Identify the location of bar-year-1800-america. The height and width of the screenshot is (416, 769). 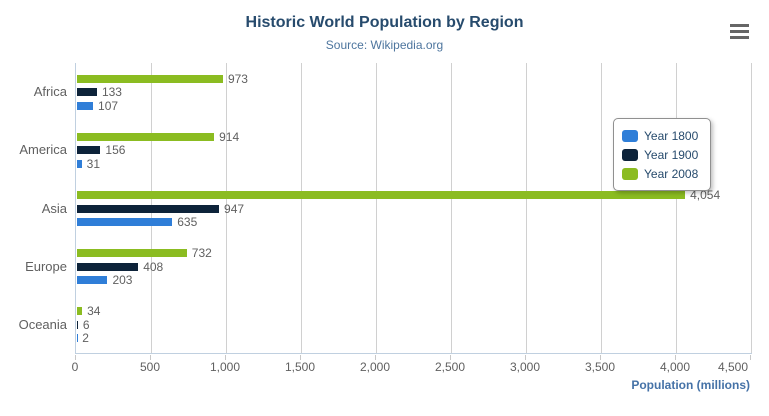
(79, 164).